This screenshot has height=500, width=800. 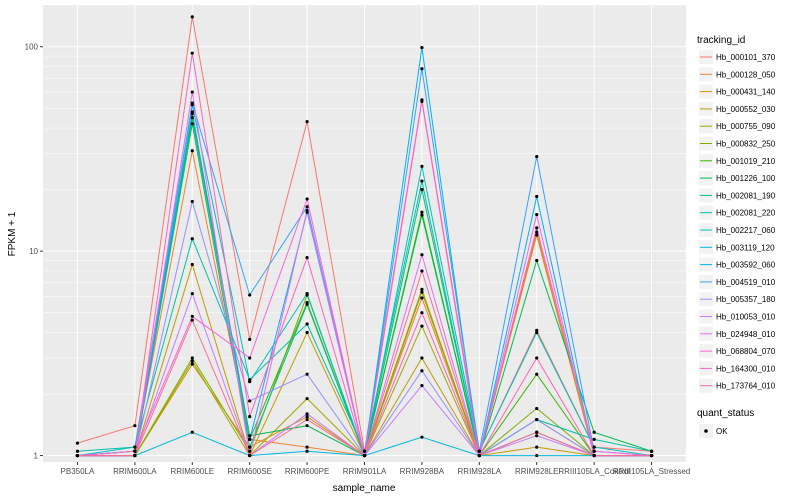 What do you see at coordinates (746, 265) in the screenshot?
I see `legend-label: Hb_003592_060` at bounding box center [746, 265].